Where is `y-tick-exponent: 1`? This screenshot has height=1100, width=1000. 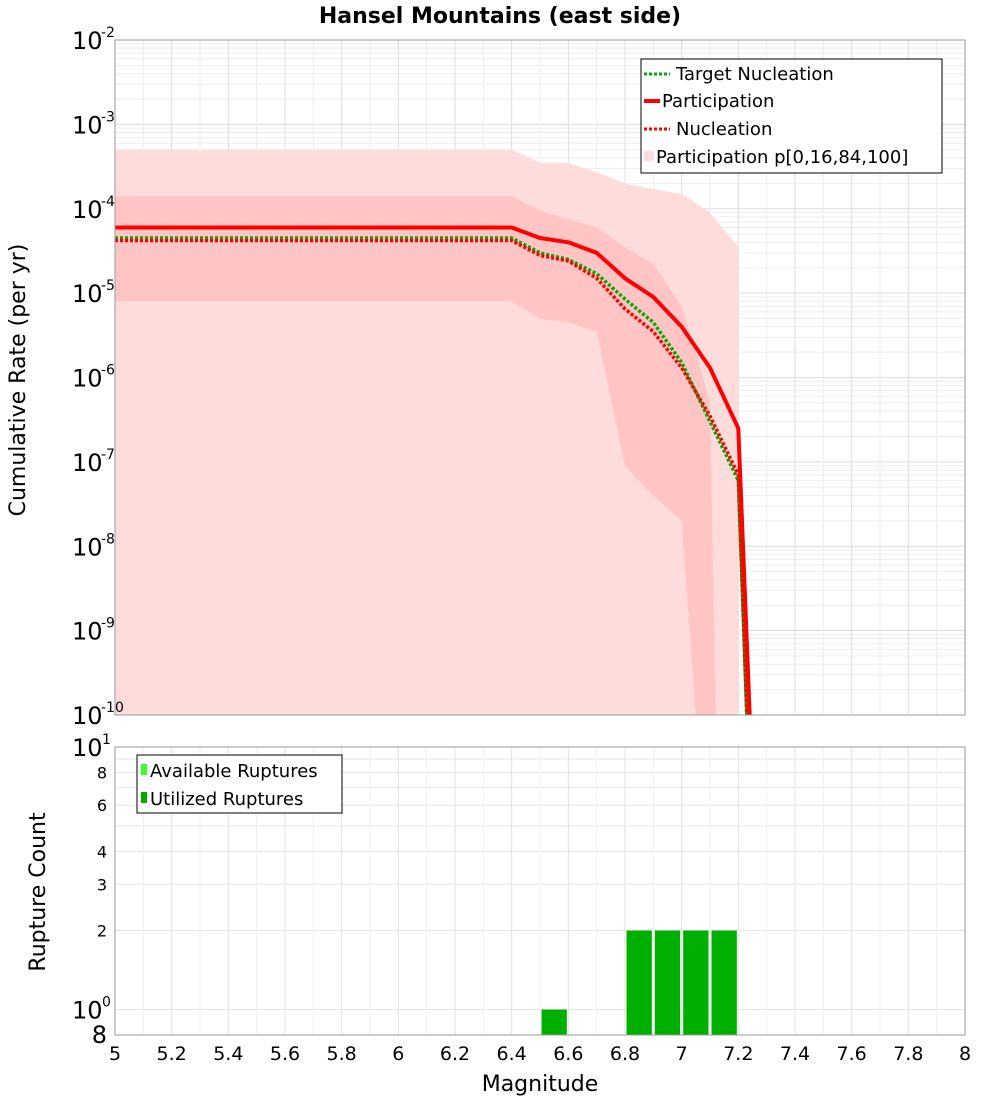 y-tick-exponent: 1 is located at coordinates (106, 740).